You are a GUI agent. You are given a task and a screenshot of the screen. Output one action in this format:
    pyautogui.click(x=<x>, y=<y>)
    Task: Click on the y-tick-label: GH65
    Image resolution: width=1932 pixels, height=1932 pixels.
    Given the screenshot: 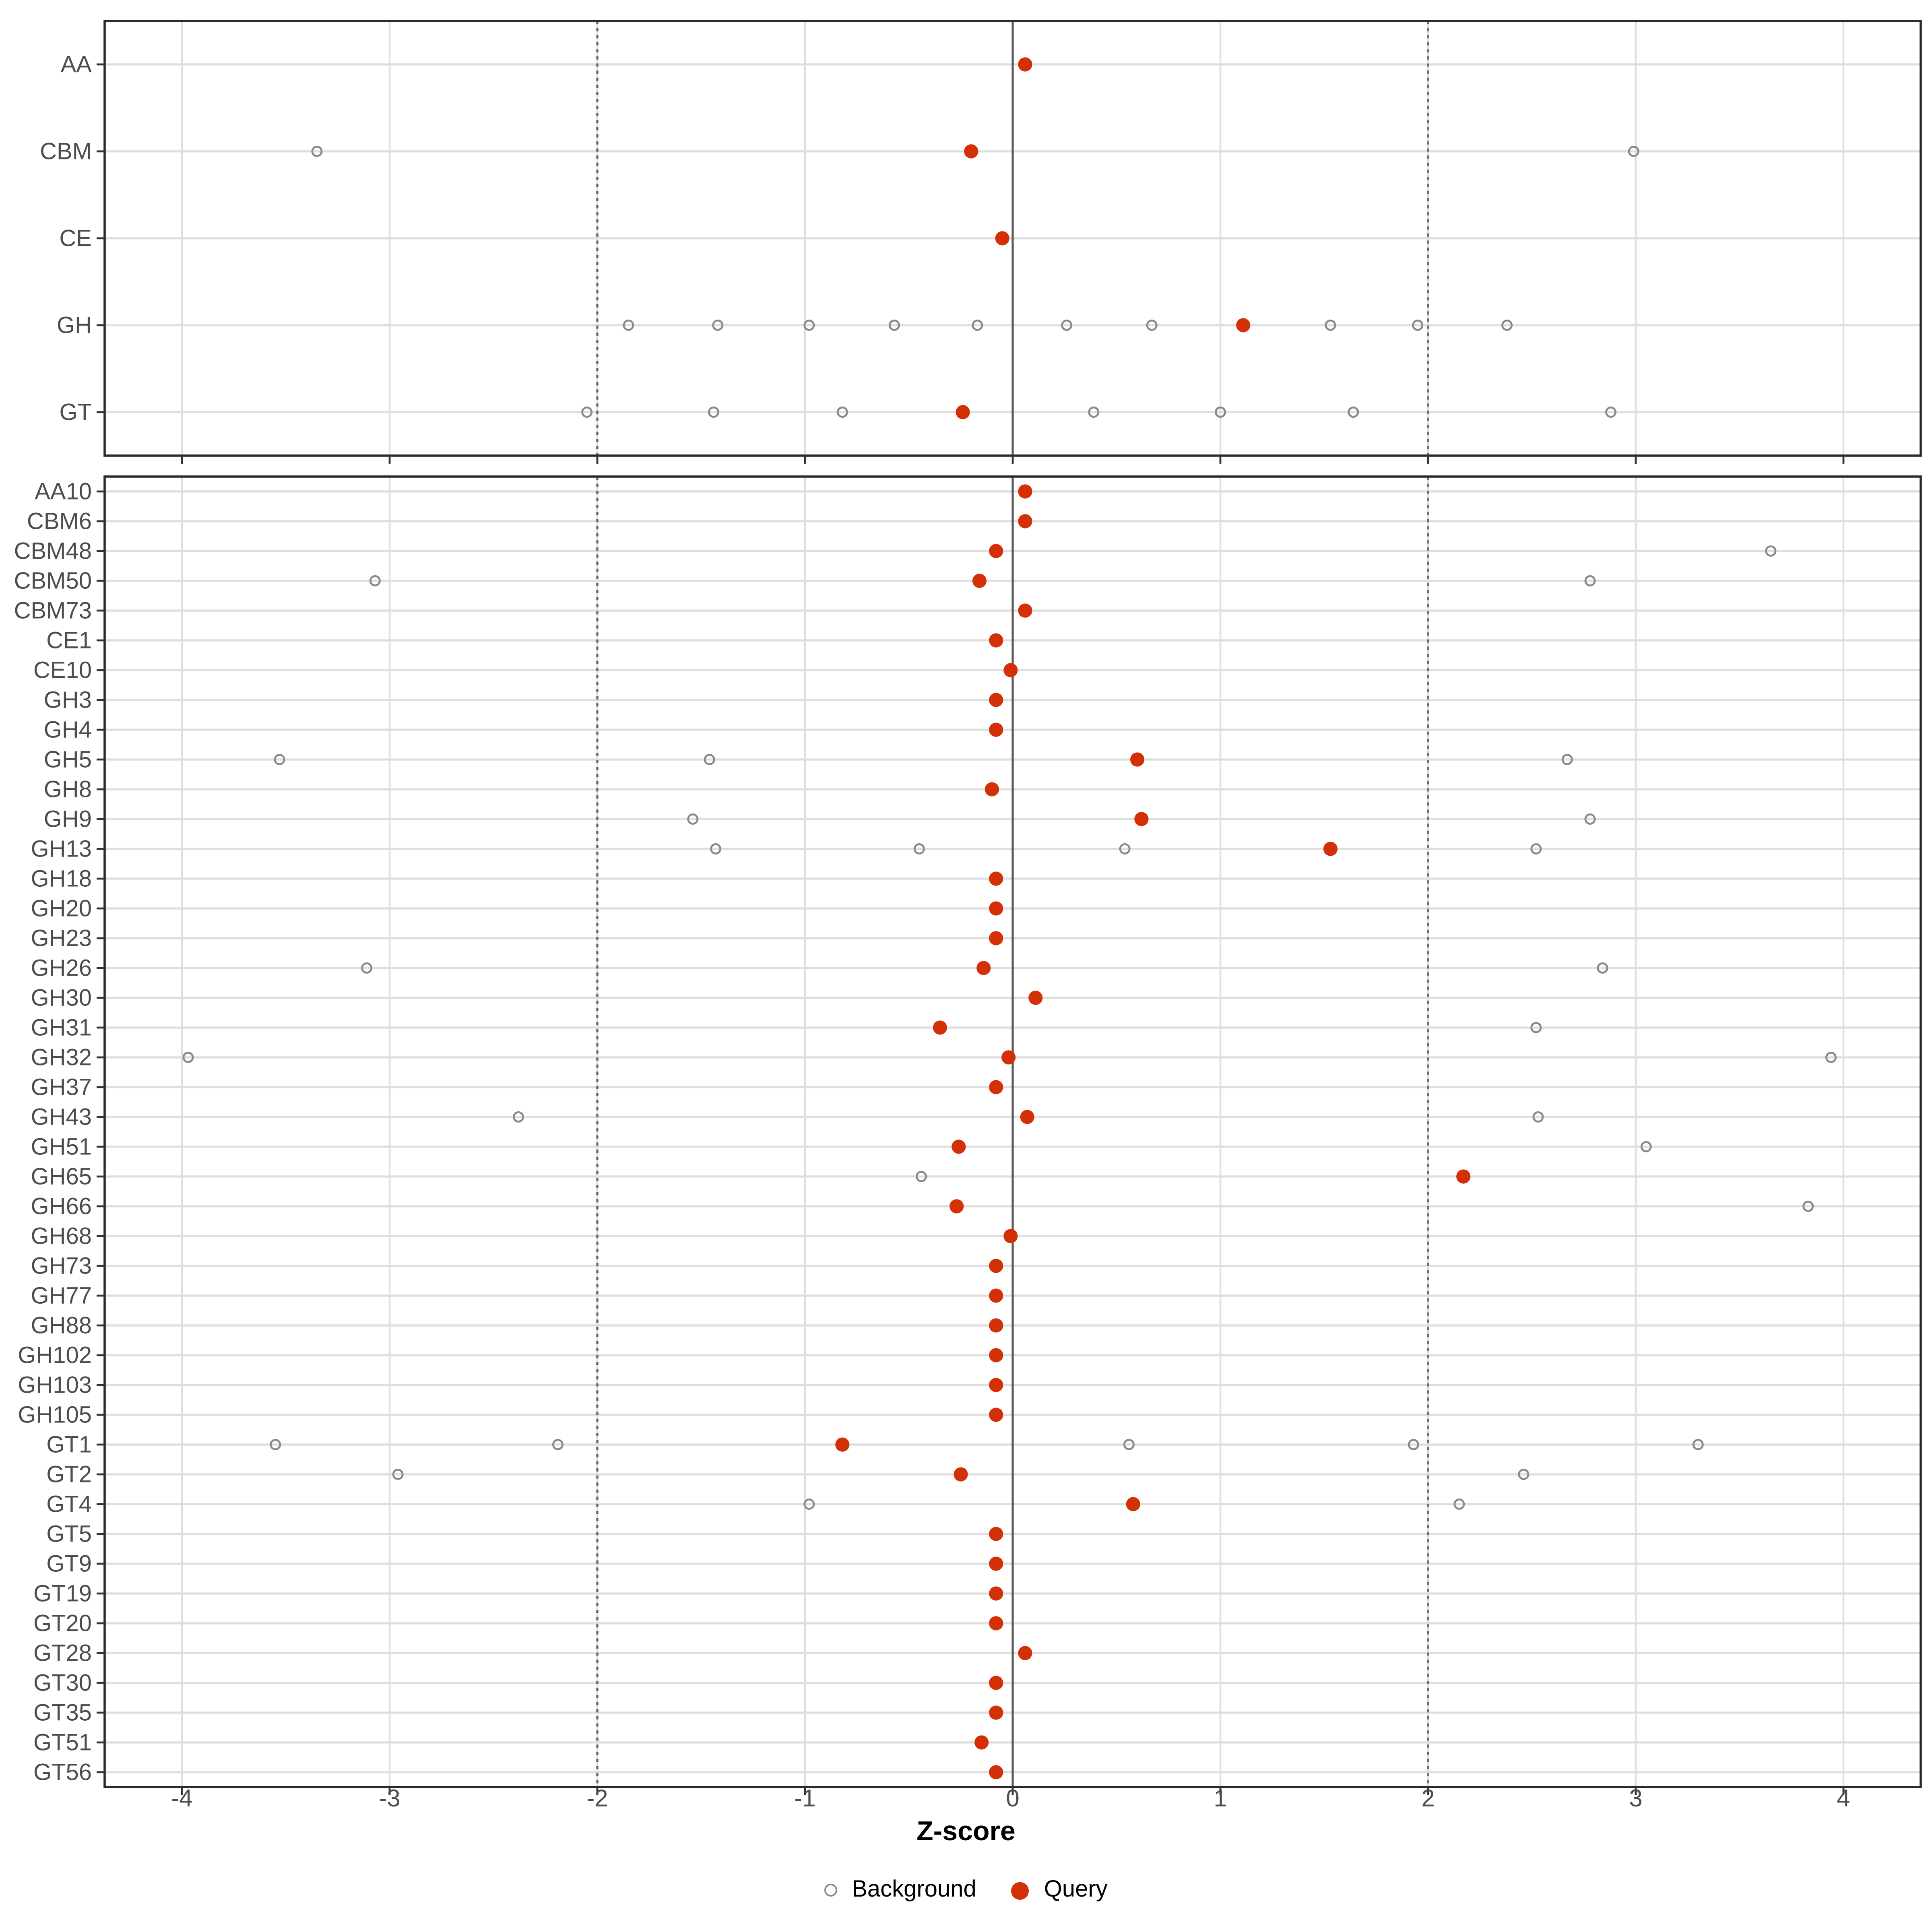 What is the action you would take?
    pyautogui.click(x=61, y=1177)
    